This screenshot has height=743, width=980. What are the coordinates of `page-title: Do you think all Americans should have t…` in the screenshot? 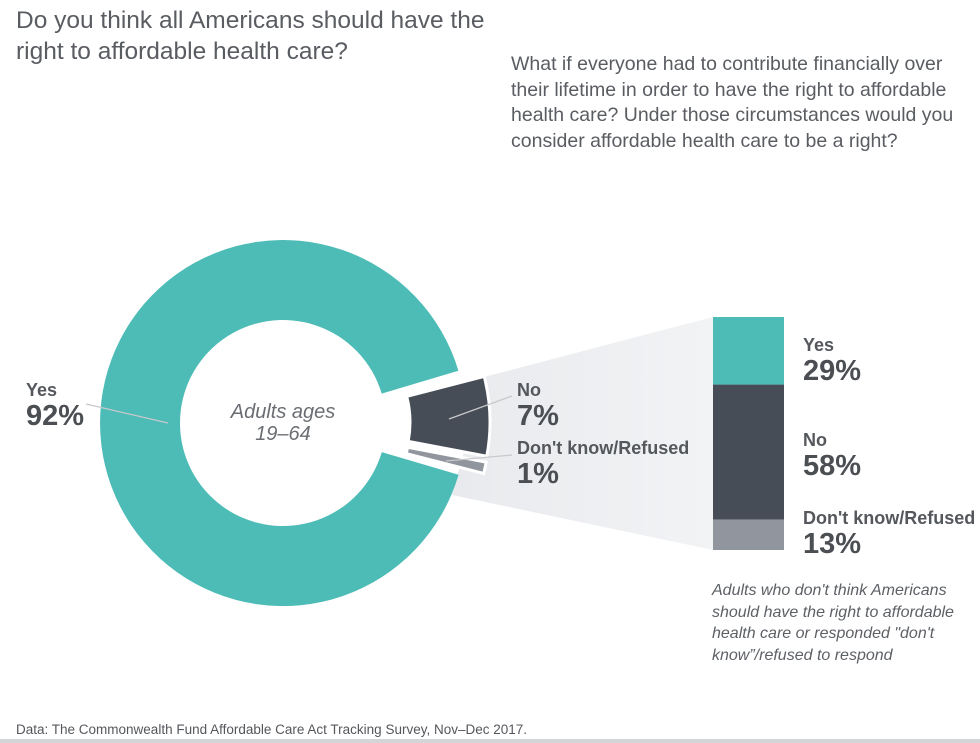 It's located at (250, 36).